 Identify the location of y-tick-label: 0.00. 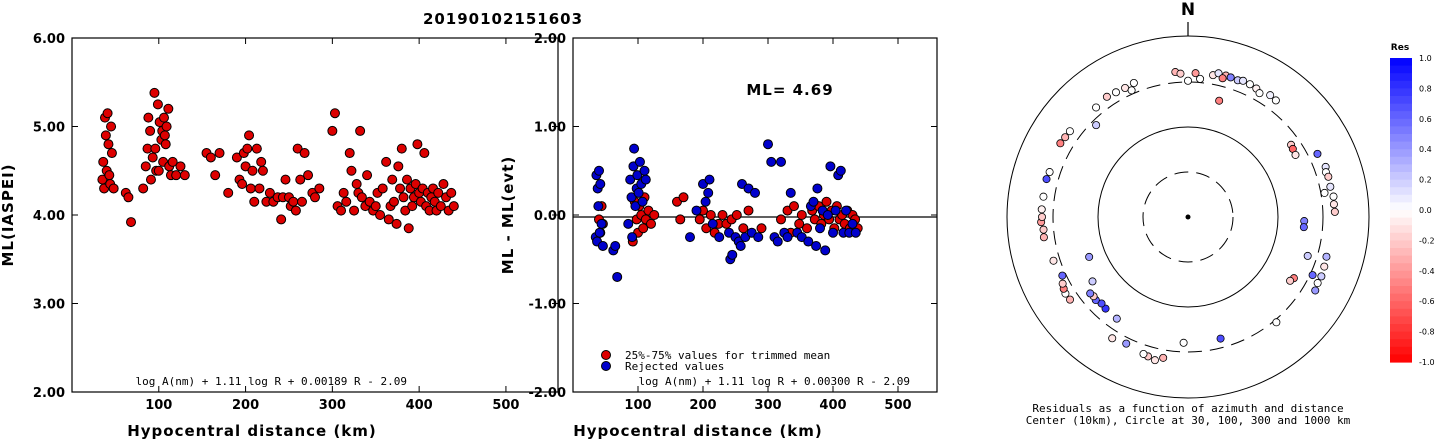
(550, 216).